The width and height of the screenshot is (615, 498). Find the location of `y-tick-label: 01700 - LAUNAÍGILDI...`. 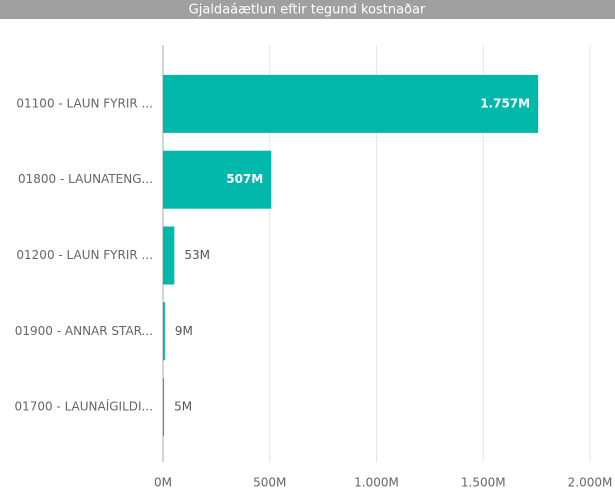

y-tick-label: 01700 - LAUNAÍGILDI... is located at coordinates (83, 406).